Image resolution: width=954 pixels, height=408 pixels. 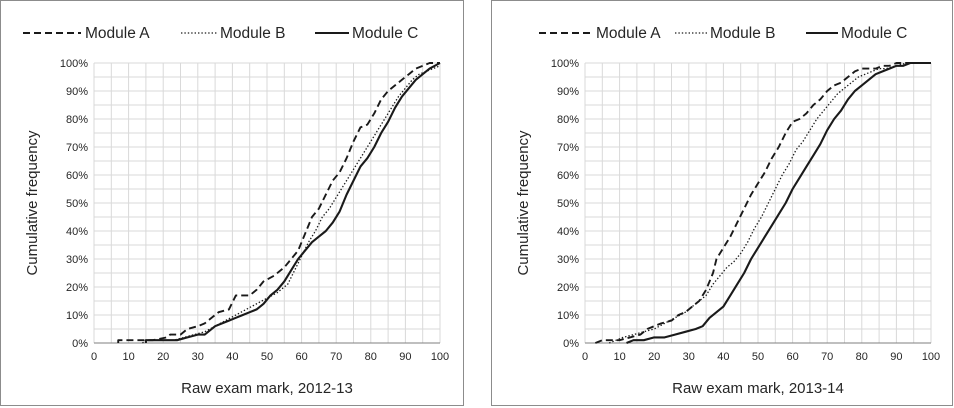 What do you see at coordinates (267, 388) in the screenshot?
I see `x-axis-title: Raw exam mark, 2012-13` at bounding box center [267, 388].